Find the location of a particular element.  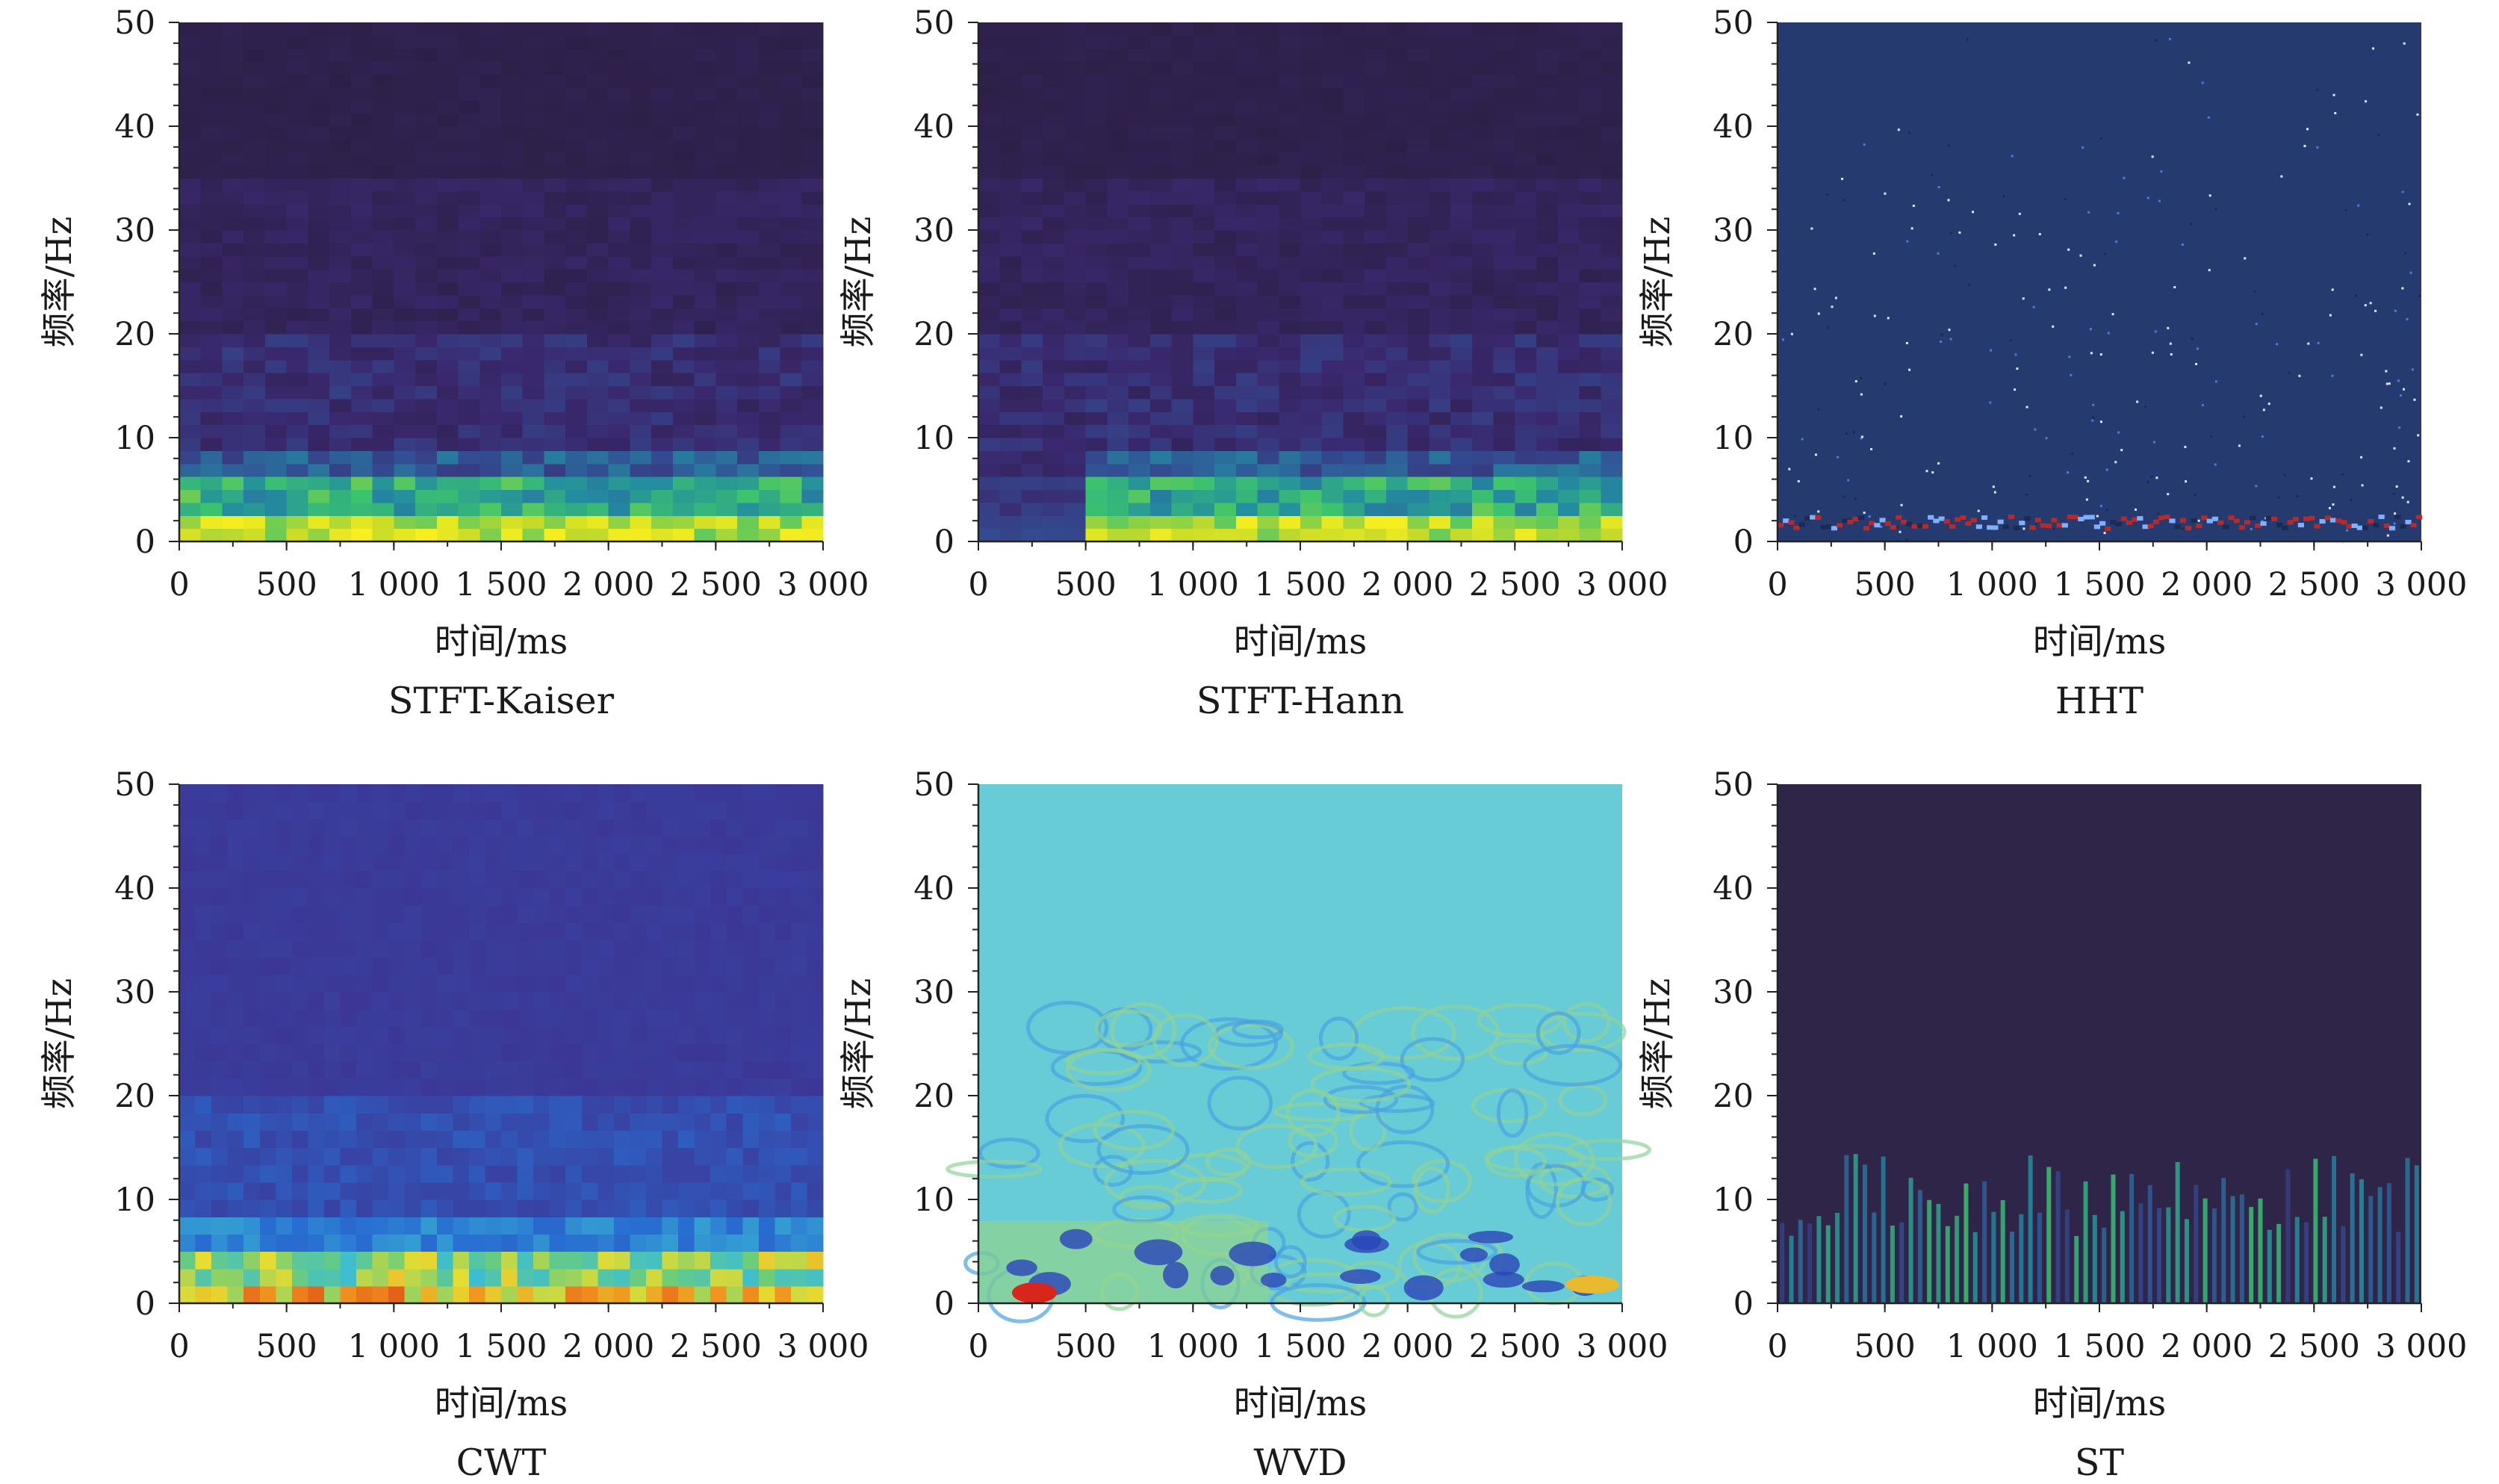

wvd-peak is located at coordinates (1034, 1293).